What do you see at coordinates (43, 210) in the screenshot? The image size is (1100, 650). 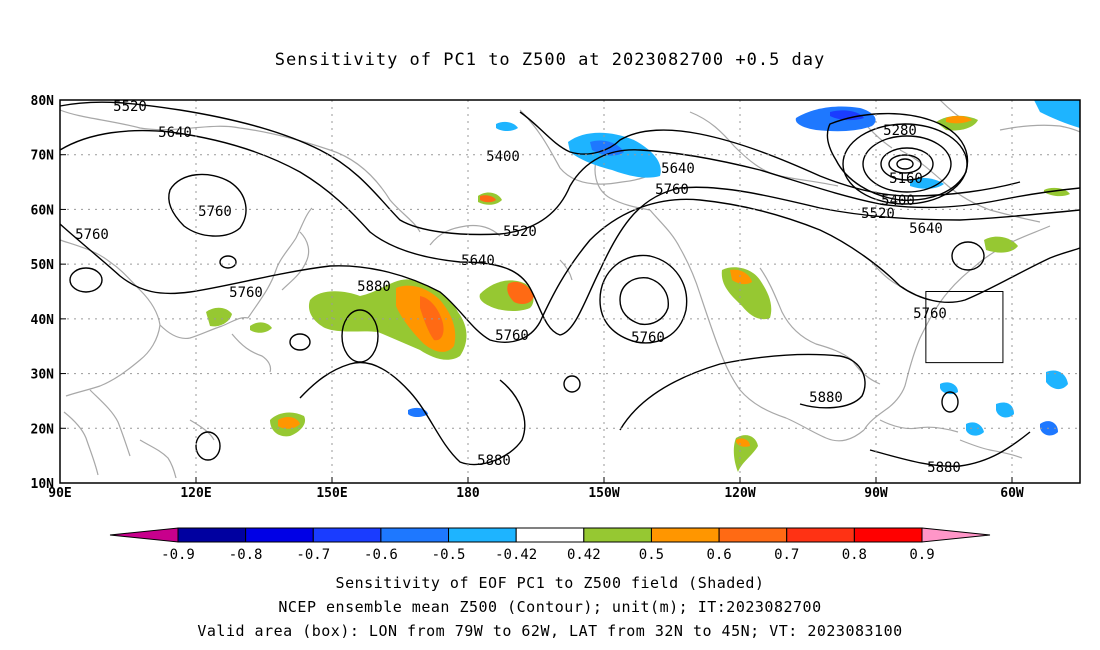 I see `lat-tick-label: 60N` at bounding box center [43, 210].